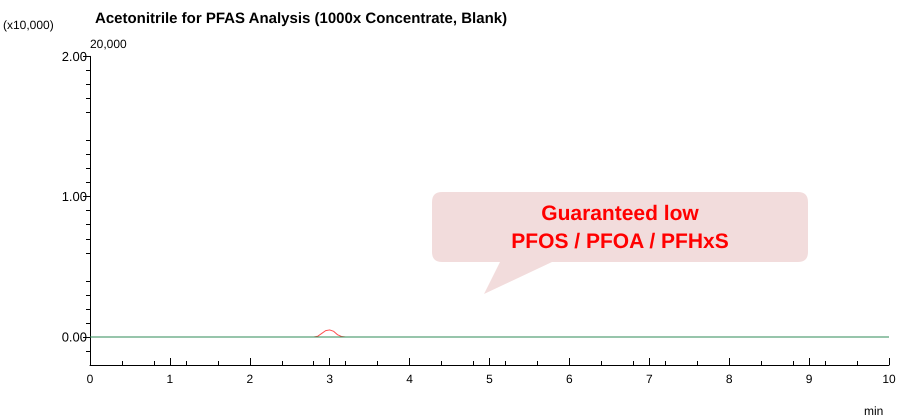 Image resolution: width=900 pixels, height=417 pixels. I want to click on x-tick-label: 3, so click(330, 379).